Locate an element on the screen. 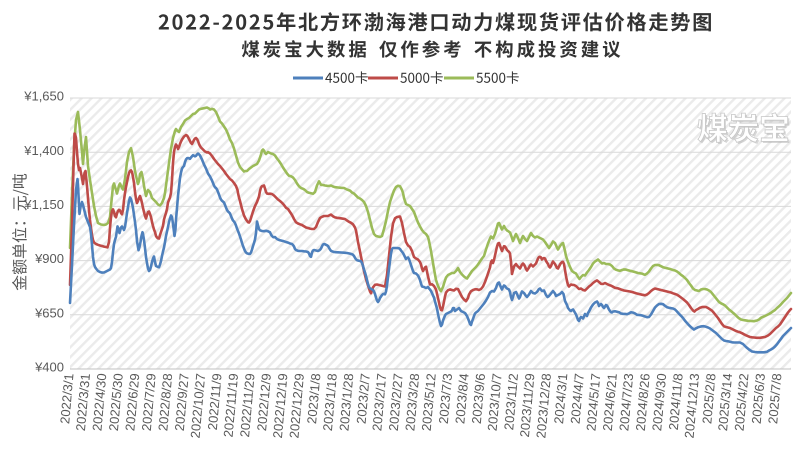  svg-text: 2025/7/8 is located at coordinates (774, 399).